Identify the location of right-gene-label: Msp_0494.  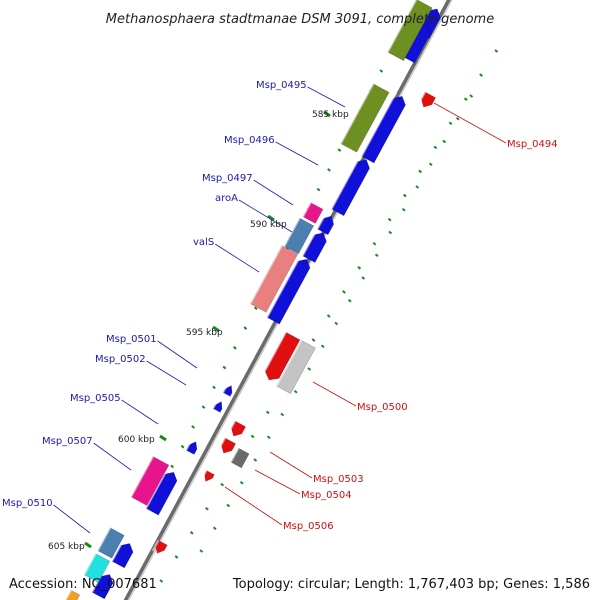
(532, 144).